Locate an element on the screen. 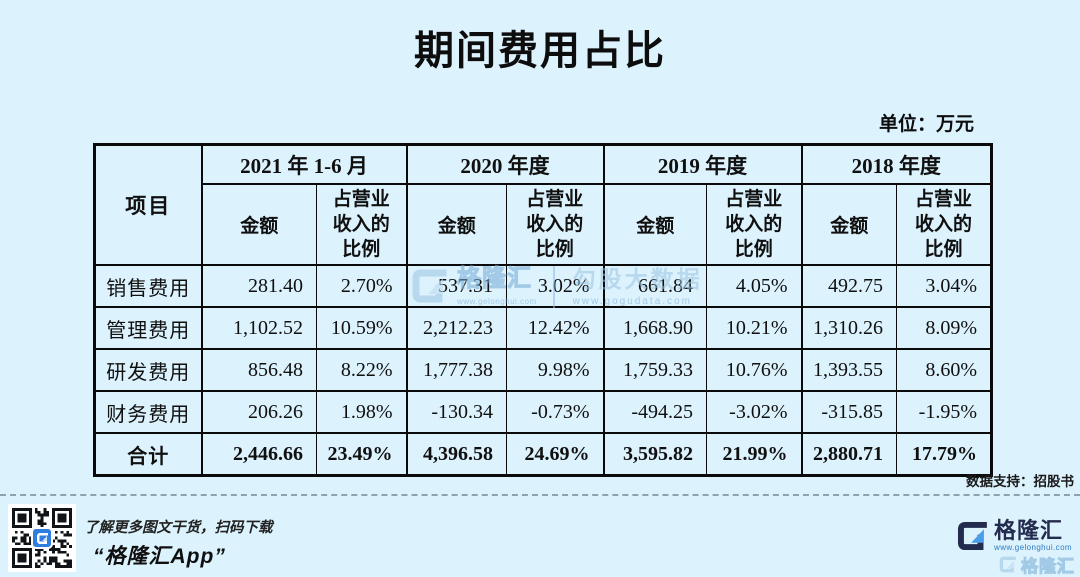  header-year-2020: 2020 年度 is located at coordinates (504, 164).